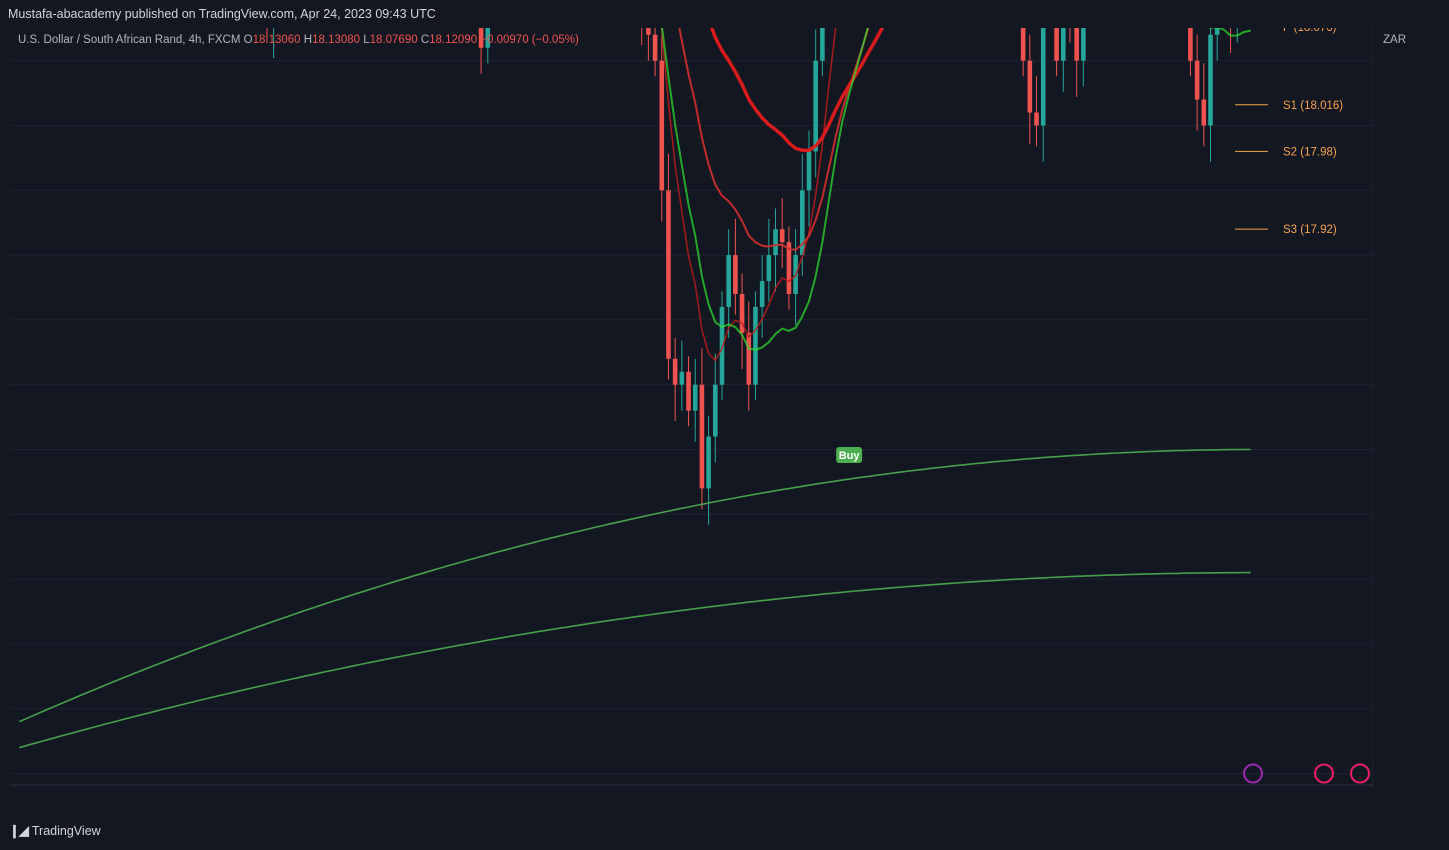 The image size is (1449, 850). I want to click on low-label: L, so click(366, 40).